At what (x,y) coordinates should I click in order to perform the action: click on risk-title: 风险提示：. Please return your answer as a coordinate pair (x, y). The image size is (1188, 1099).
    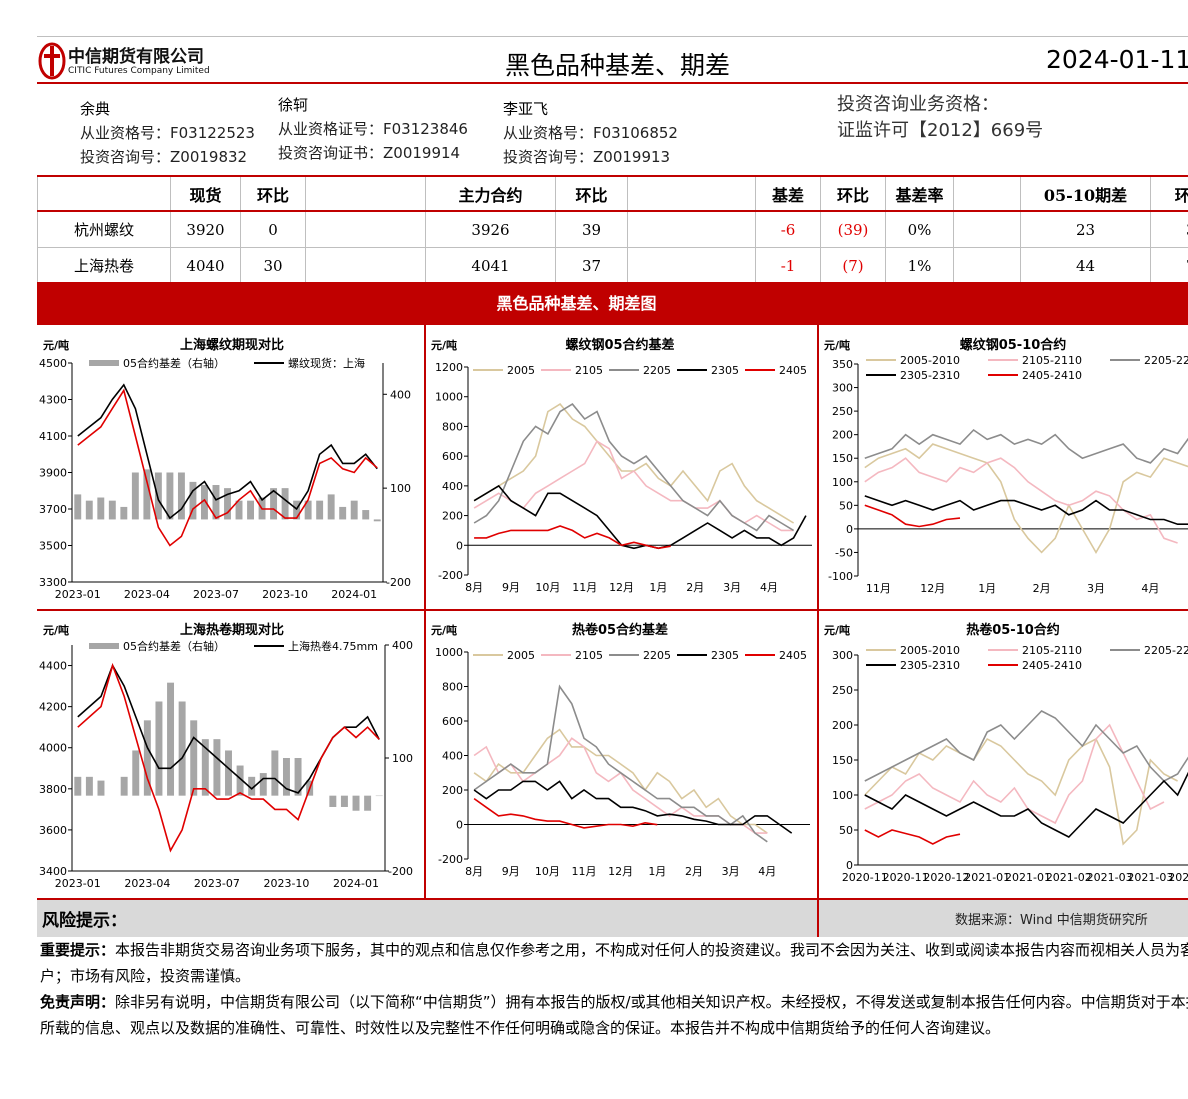
    Looking at the image, I should click on (84, 921).